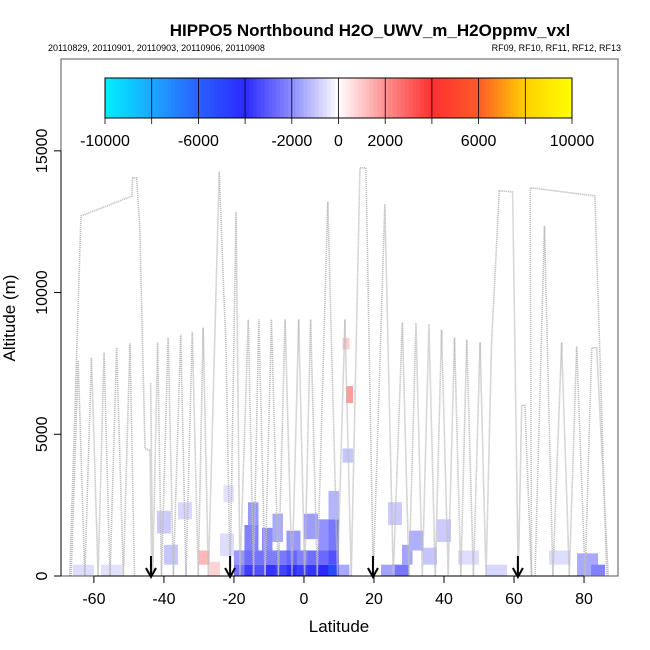 Image resolution: width=650 pixels, height=650 pixels. I want to click on x-tick-label: -20, so click(233, 599).